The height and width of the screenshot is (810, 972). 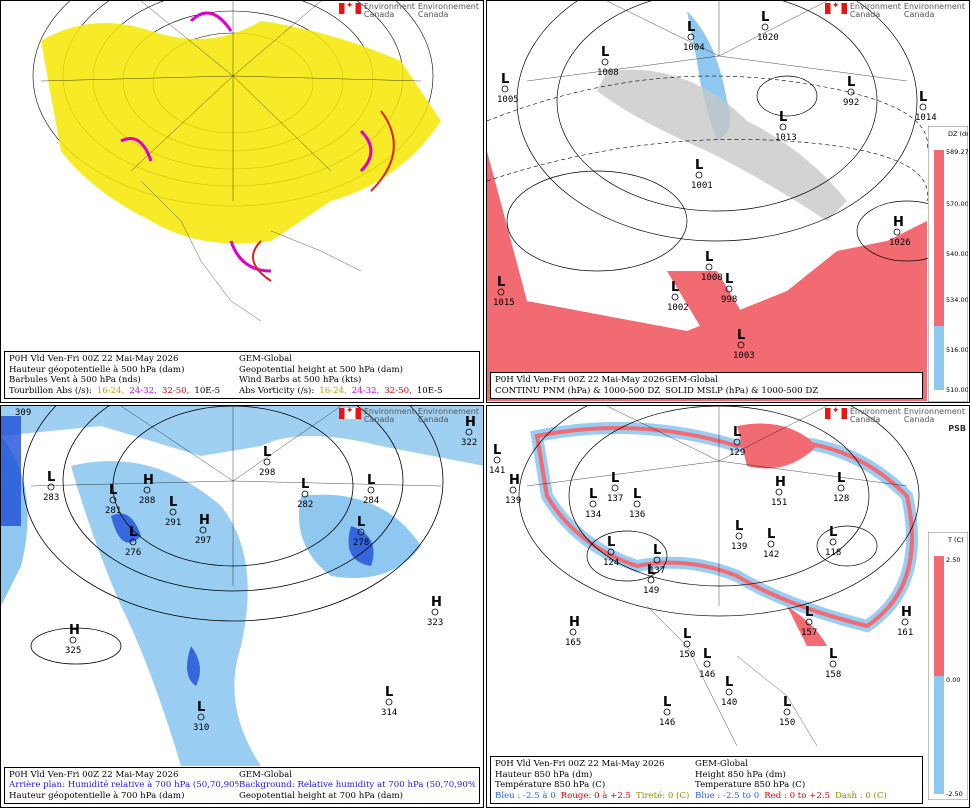 What do you see at coordinates (435, 611) in the screenshot?
I see `pressure-centre: H 323` at bounding box center [435, 611].